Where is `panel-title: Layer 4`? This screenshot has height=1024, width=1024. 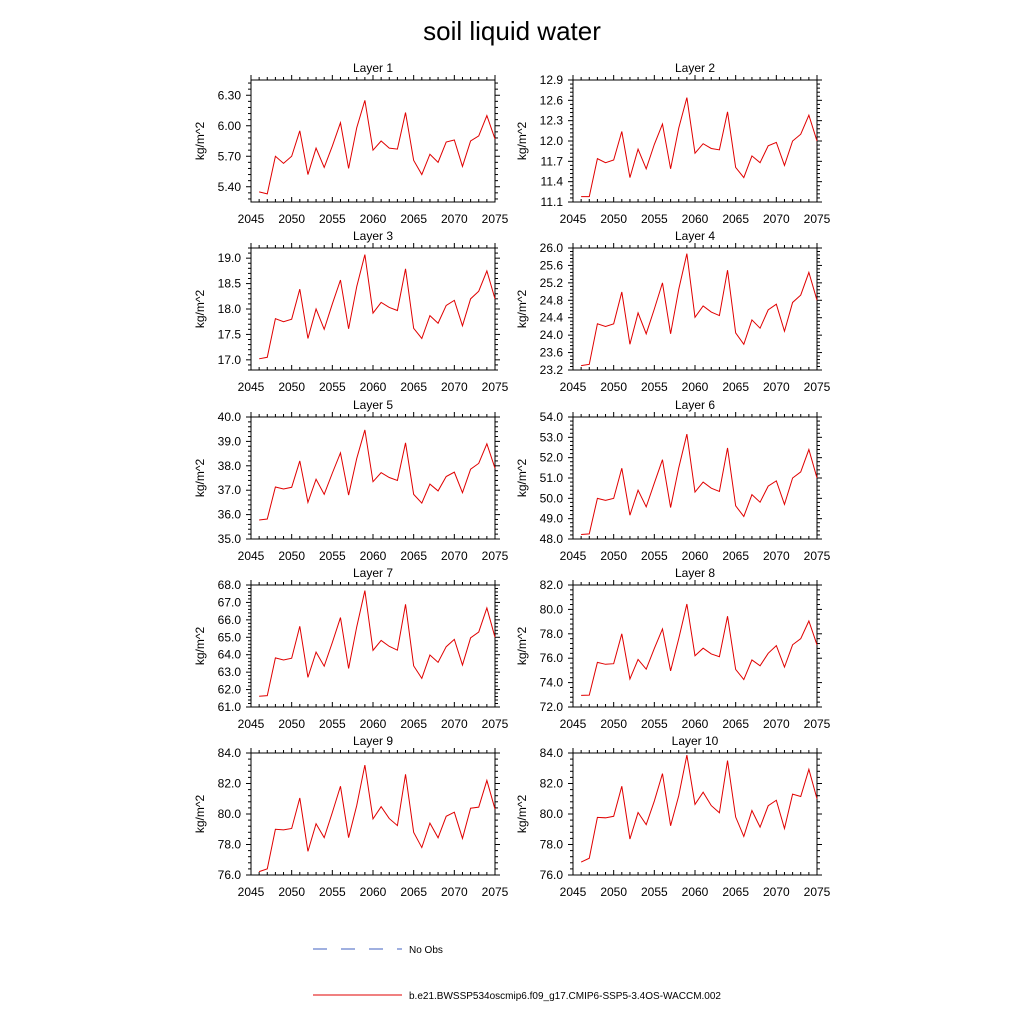
panel-title: Layer 4 is located at coordinates (695, 236).